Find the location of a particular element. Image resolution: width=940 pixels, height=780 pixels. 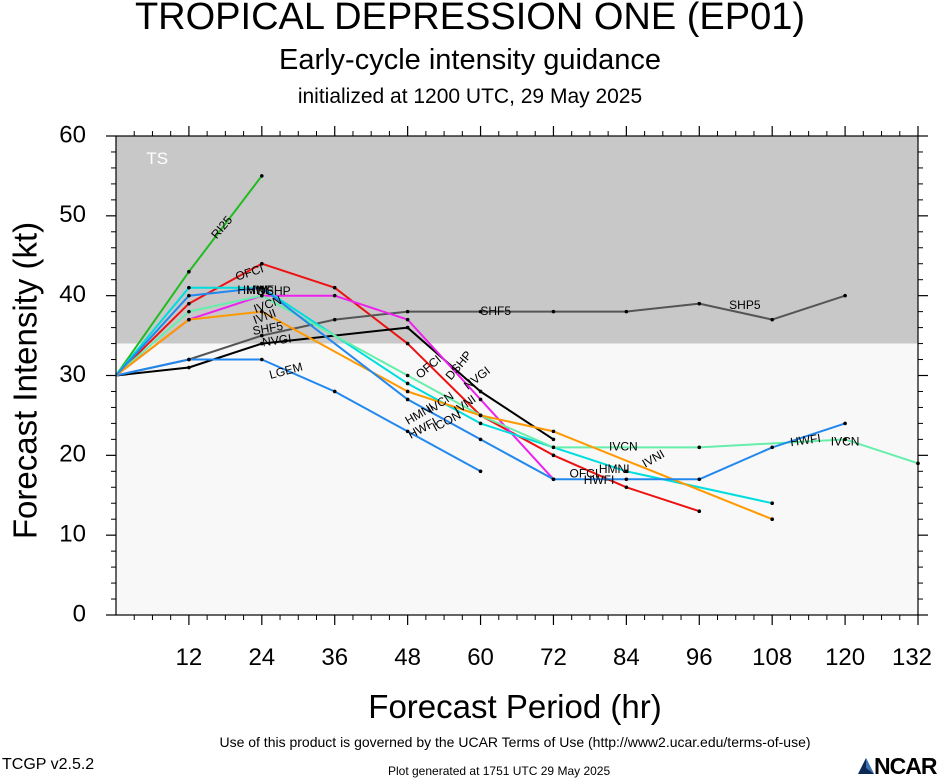

series-label-nvgi: NVGI is located at coordinates (276, 340).